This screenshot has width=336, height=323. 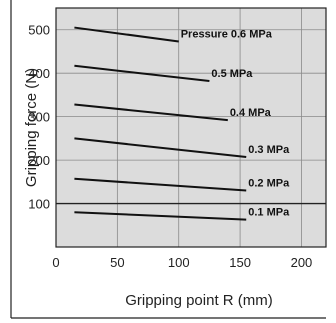 I want to click on y-tick-label: 200, so click(x=39, y=160).